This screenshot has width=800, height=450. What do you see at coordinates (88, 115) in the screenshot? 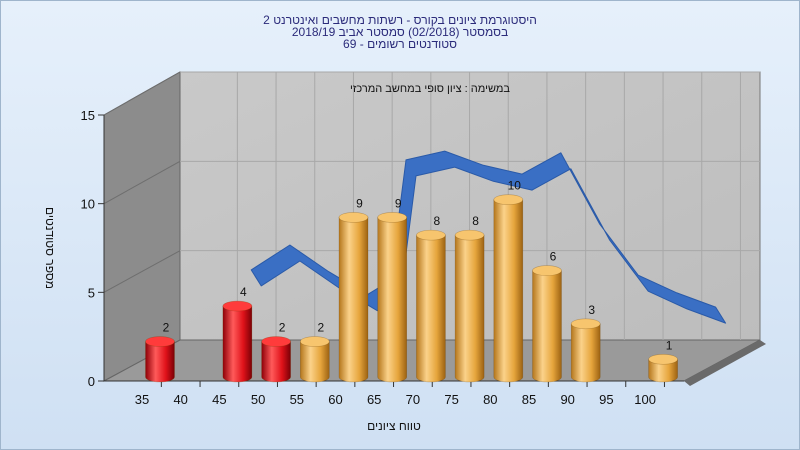
I see `y-tick-label: 15` at bounding box center [88, 115].